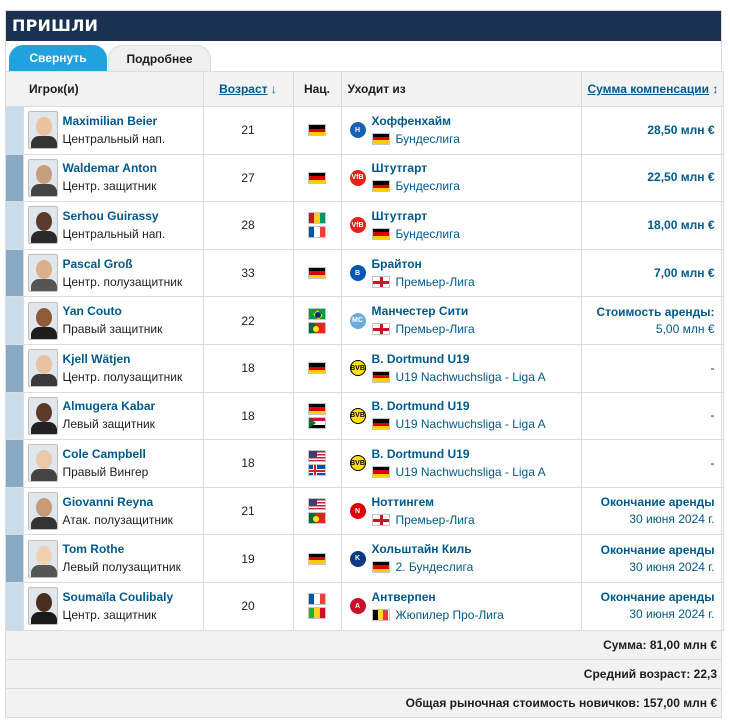 The width and height of the screenshot is (730, 720). Describe the element at coordinates (113, 606) in the screenshot. I see `player-cell: Soumaïla Coulibaly Центр. защитник` at that location.